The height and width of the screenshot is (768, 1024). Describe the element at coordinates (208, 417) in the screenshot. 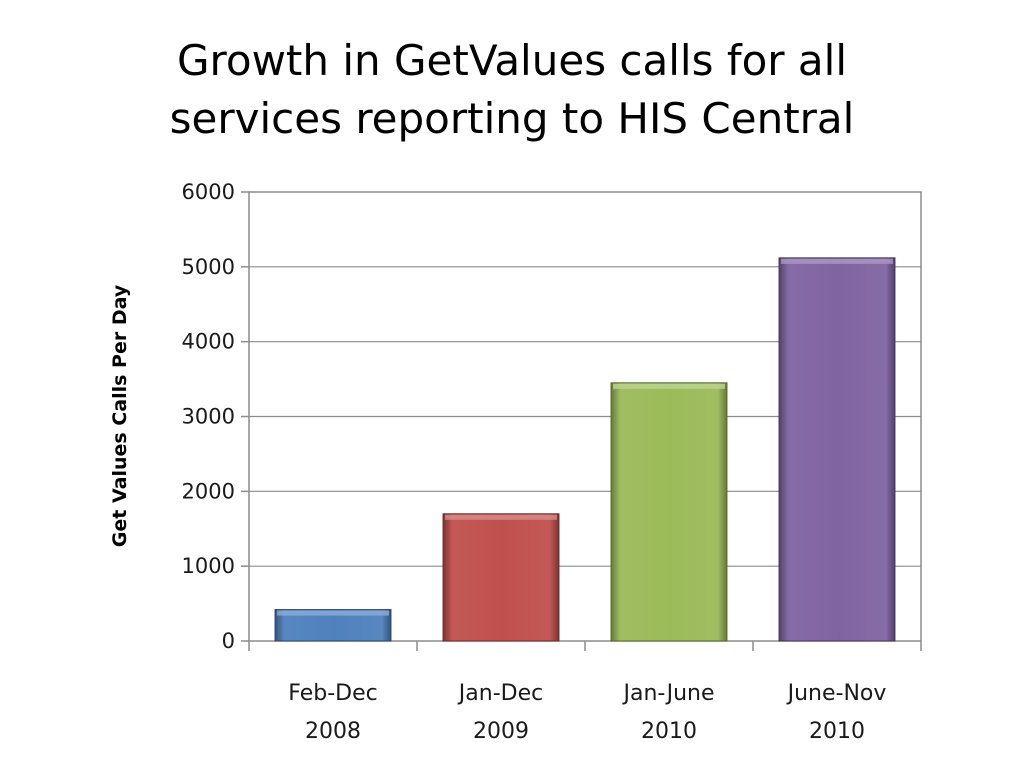

I see `y-tick-label: 3000` at that location.